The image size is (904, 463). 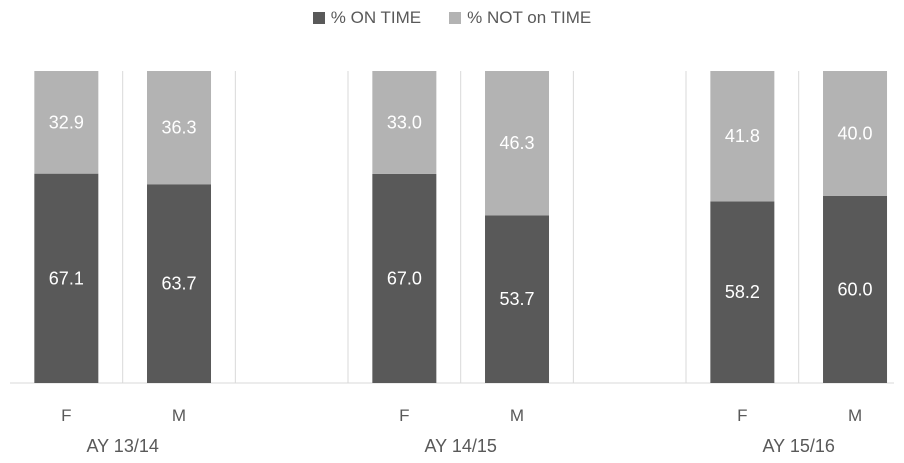 I want to click on data-label-on-time: 63.7, so click(x=178, y=284).